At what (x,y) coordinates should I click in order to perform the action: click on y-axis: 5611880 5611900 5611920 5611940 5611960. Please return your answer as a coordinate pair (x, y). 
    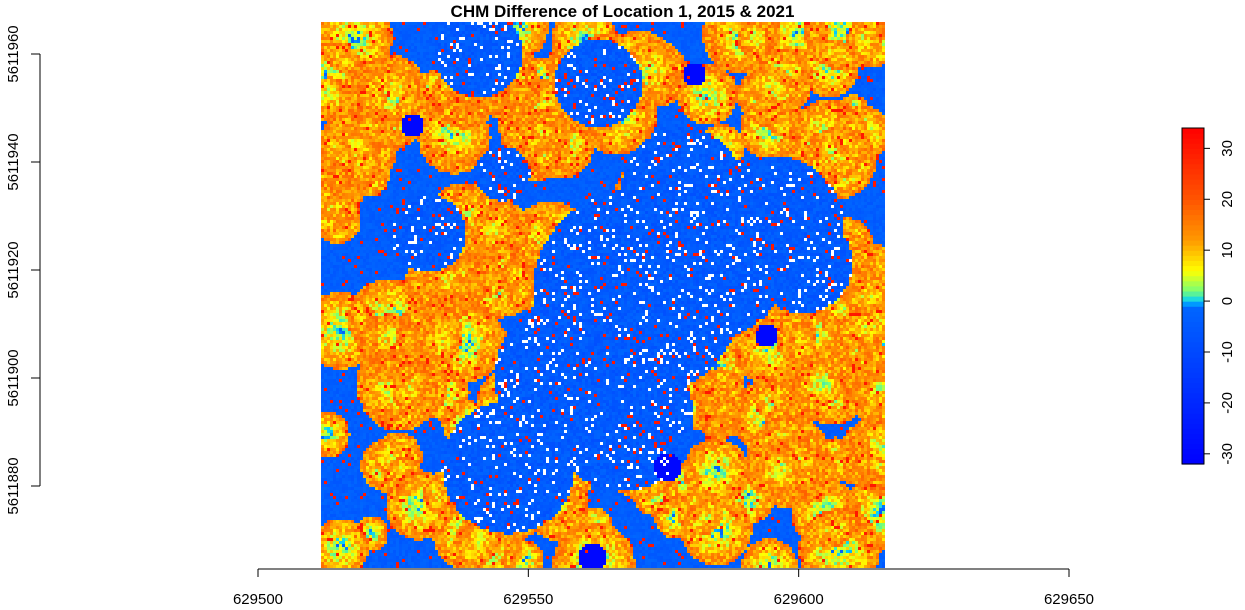
    Looking at the image, I should click on (23, 270).